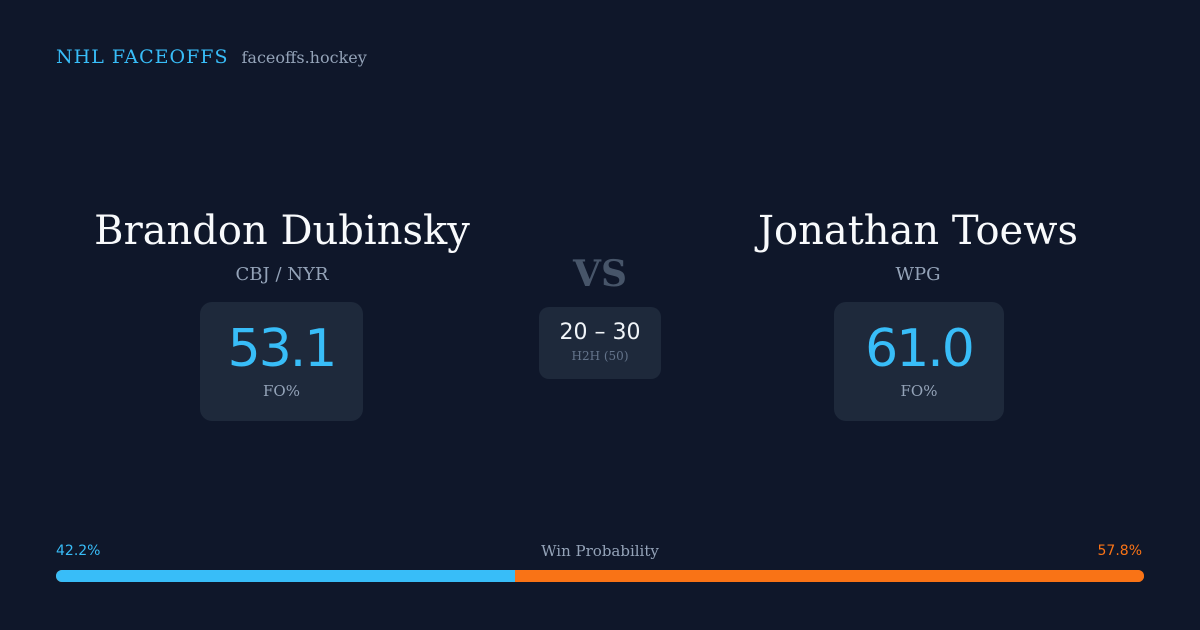 This screenshot has width=1200, height=630. I want to click on player-one-fo-card: 53.1 FO%, so click(281, 361).